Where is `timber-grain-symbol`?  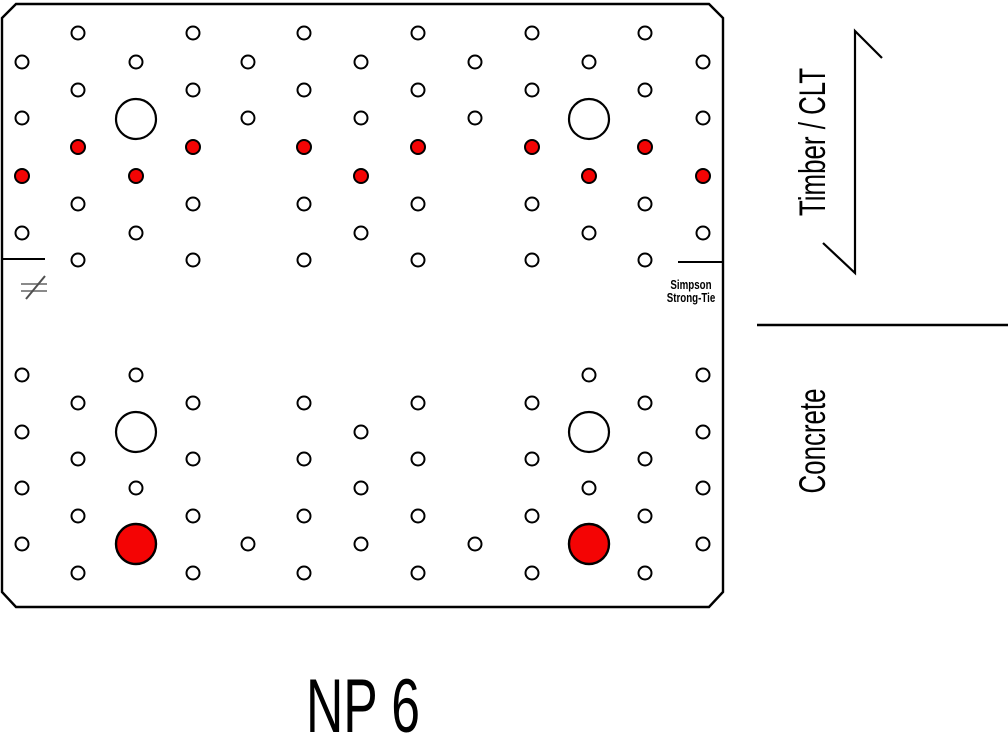 timber-grain-symbol is located at coordinates (852, 152).